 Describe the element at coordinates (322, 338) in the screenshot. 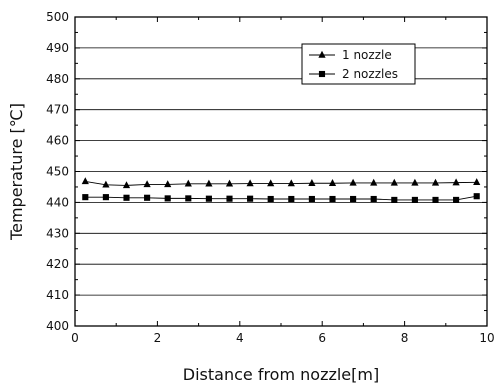

I see `x-tick-label: 6` at that location.